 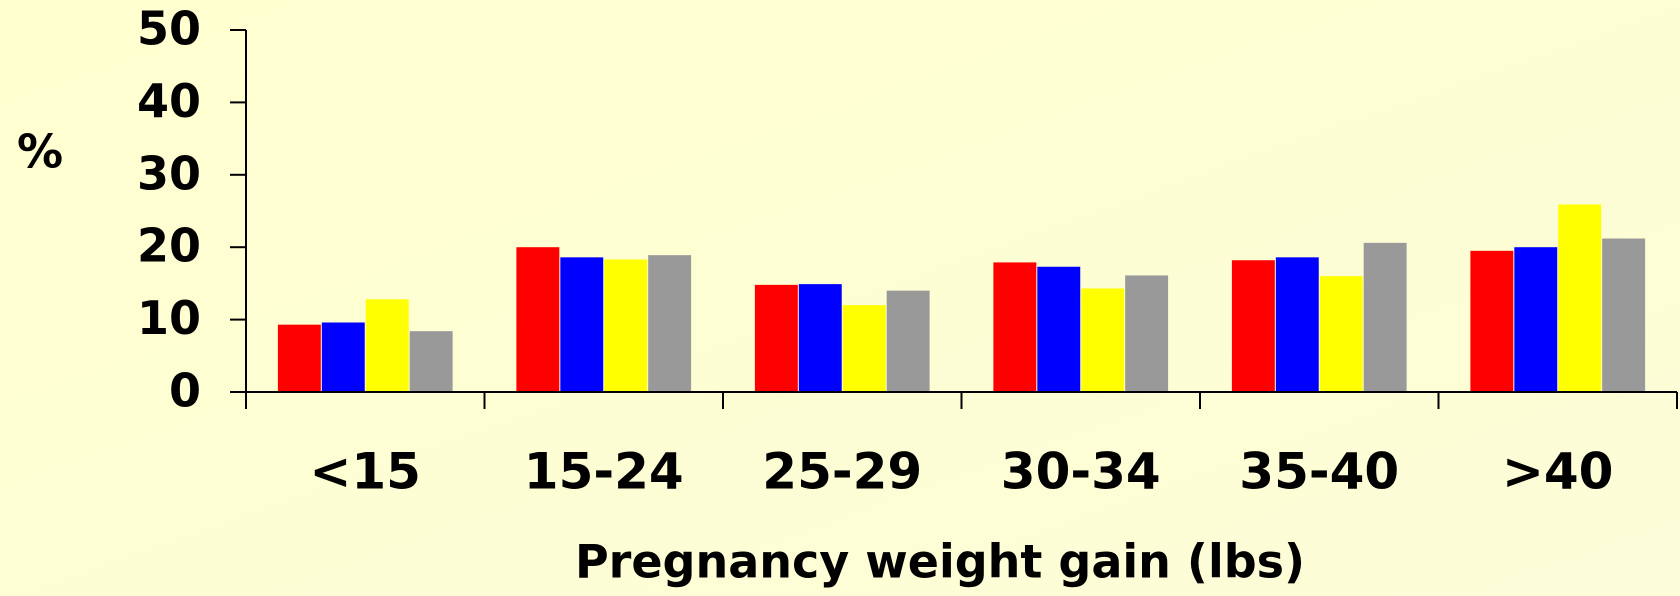 I want to click on y-tick-label: 0, so click(x=185, y=391).